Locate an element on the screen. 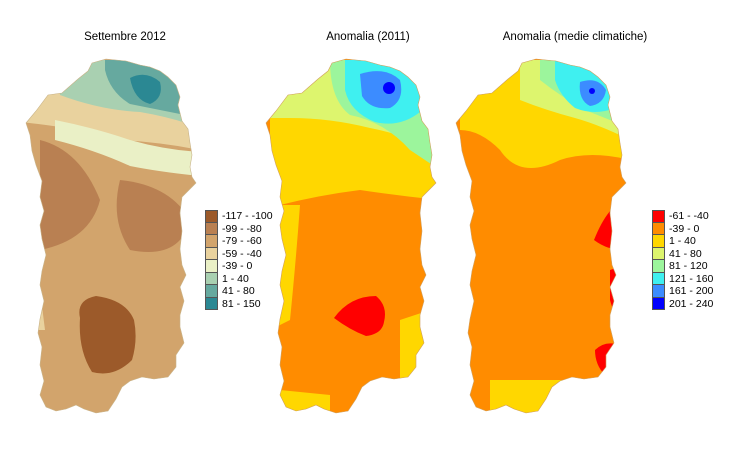  legend-item: -61 - -40 is located at coordinates (682, 216).